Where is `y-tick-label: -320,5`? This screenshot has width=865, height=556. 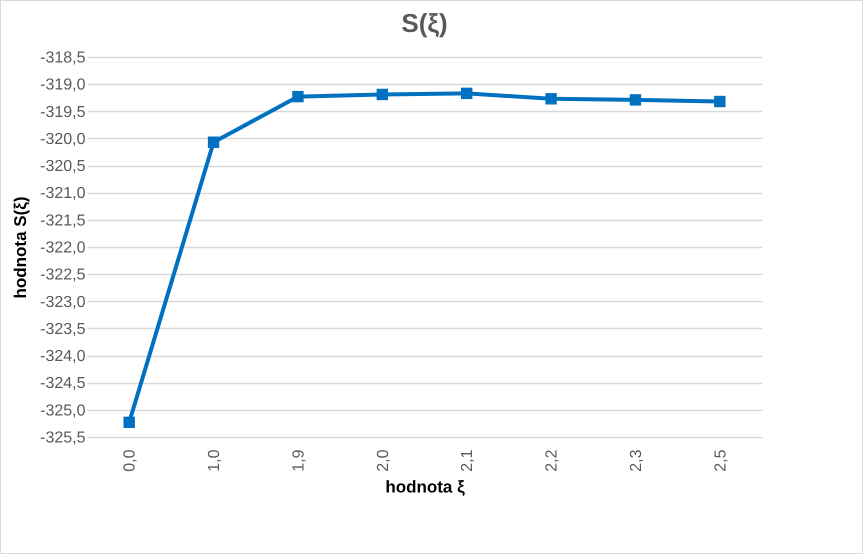 y-tick-label: -320,5 is located at coordinates (63, 167).